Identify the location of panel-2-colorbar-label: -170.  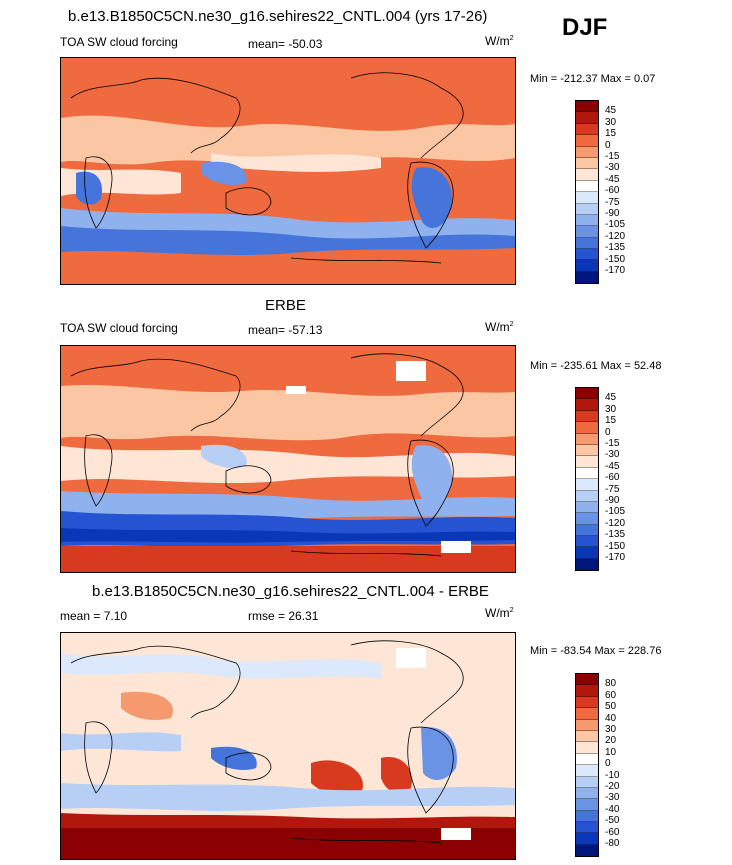
(615, 557).